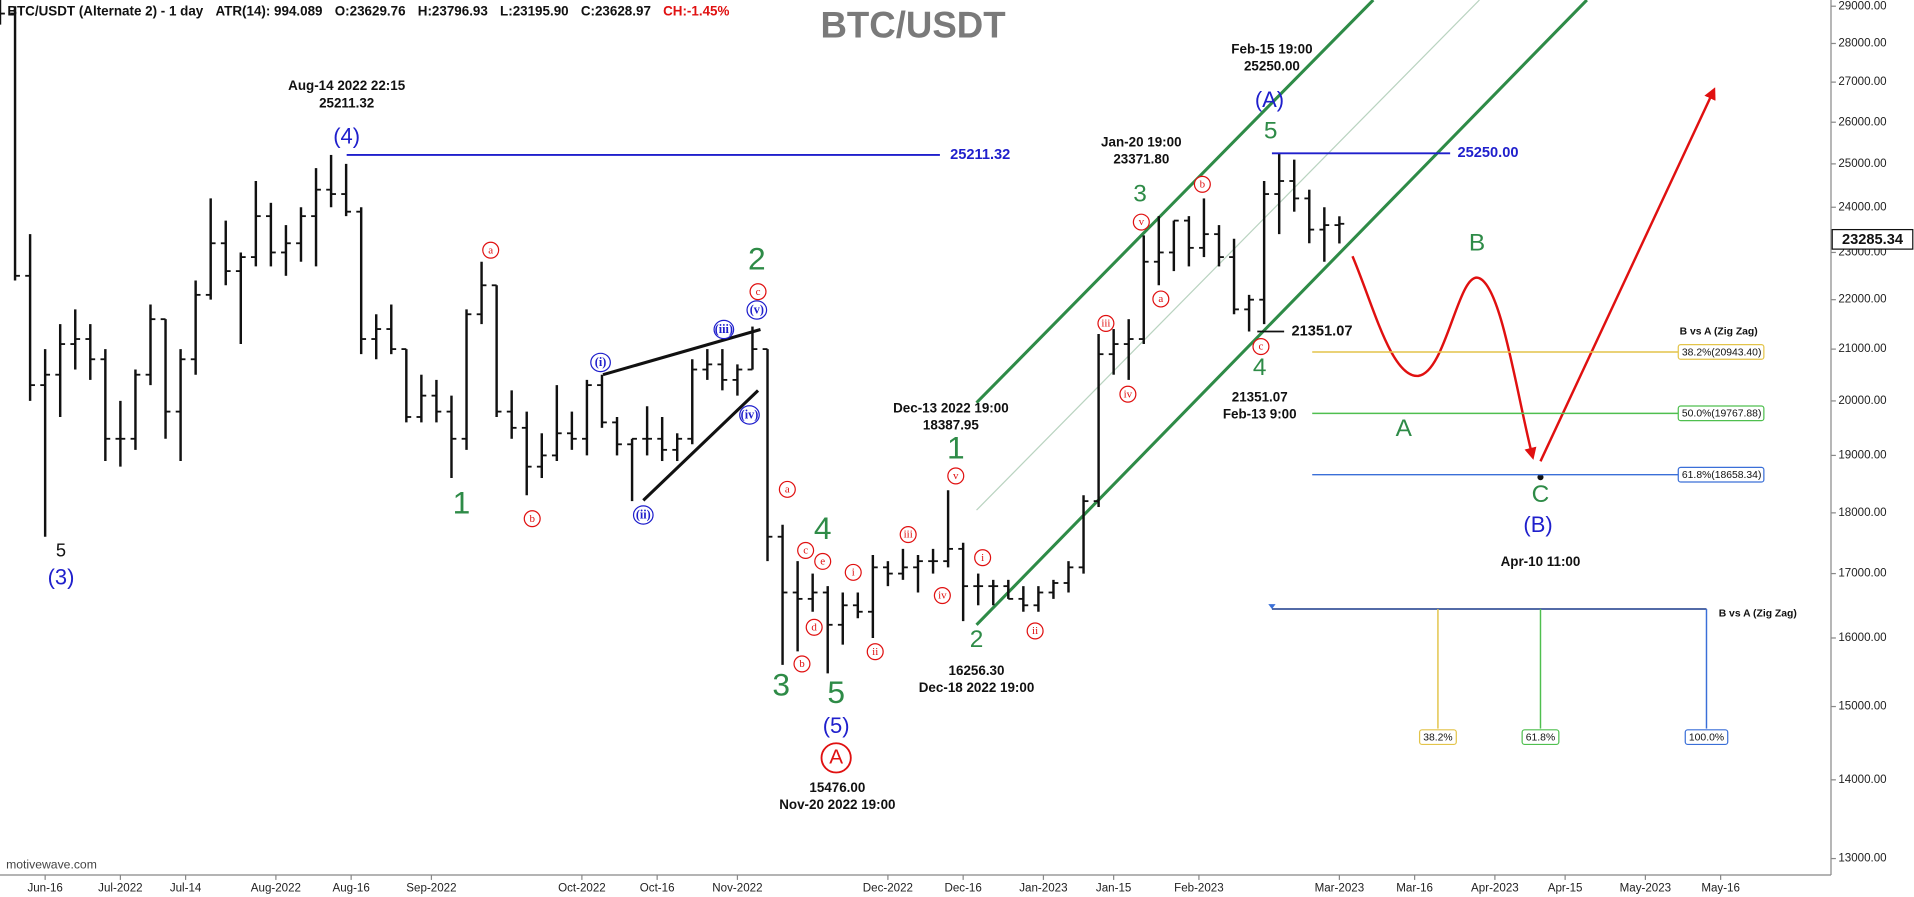 This screenshot has height=897, width=1914. Describe the element at coordinates (1862, 780) in the screenshot. I see `y-tick-label: 14000.00` at that location.